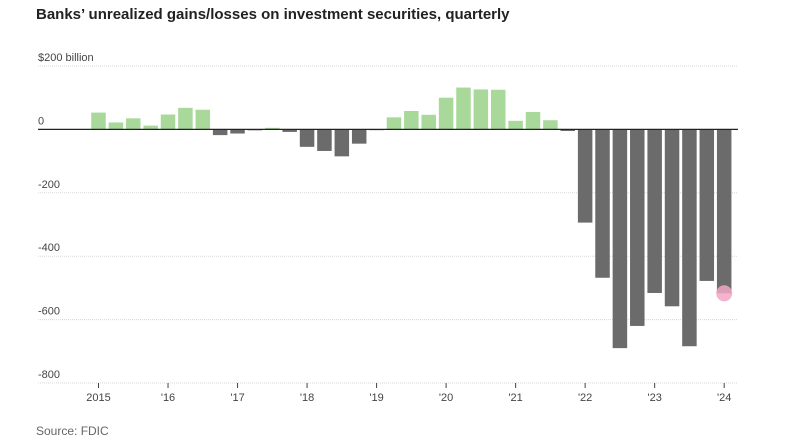  What do you see at coordinates (446, 398) in the screenshot?
I see `x-tick-label: '20` at bounding box center [446, 398].